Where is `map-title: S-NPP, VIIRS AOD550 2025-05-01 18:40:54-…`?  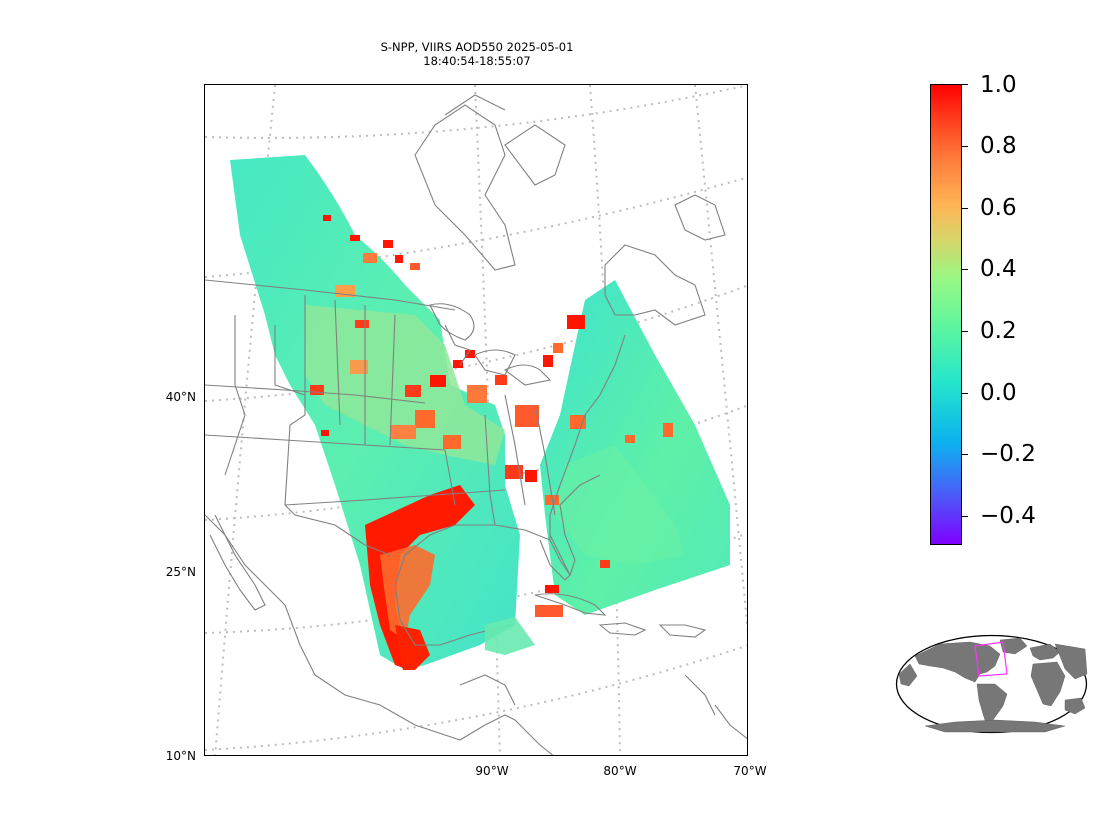 map-title: S-NPP, VIIRS AOD550 2025-05-01 18:40:54-… is located at coordinates (477, 54).